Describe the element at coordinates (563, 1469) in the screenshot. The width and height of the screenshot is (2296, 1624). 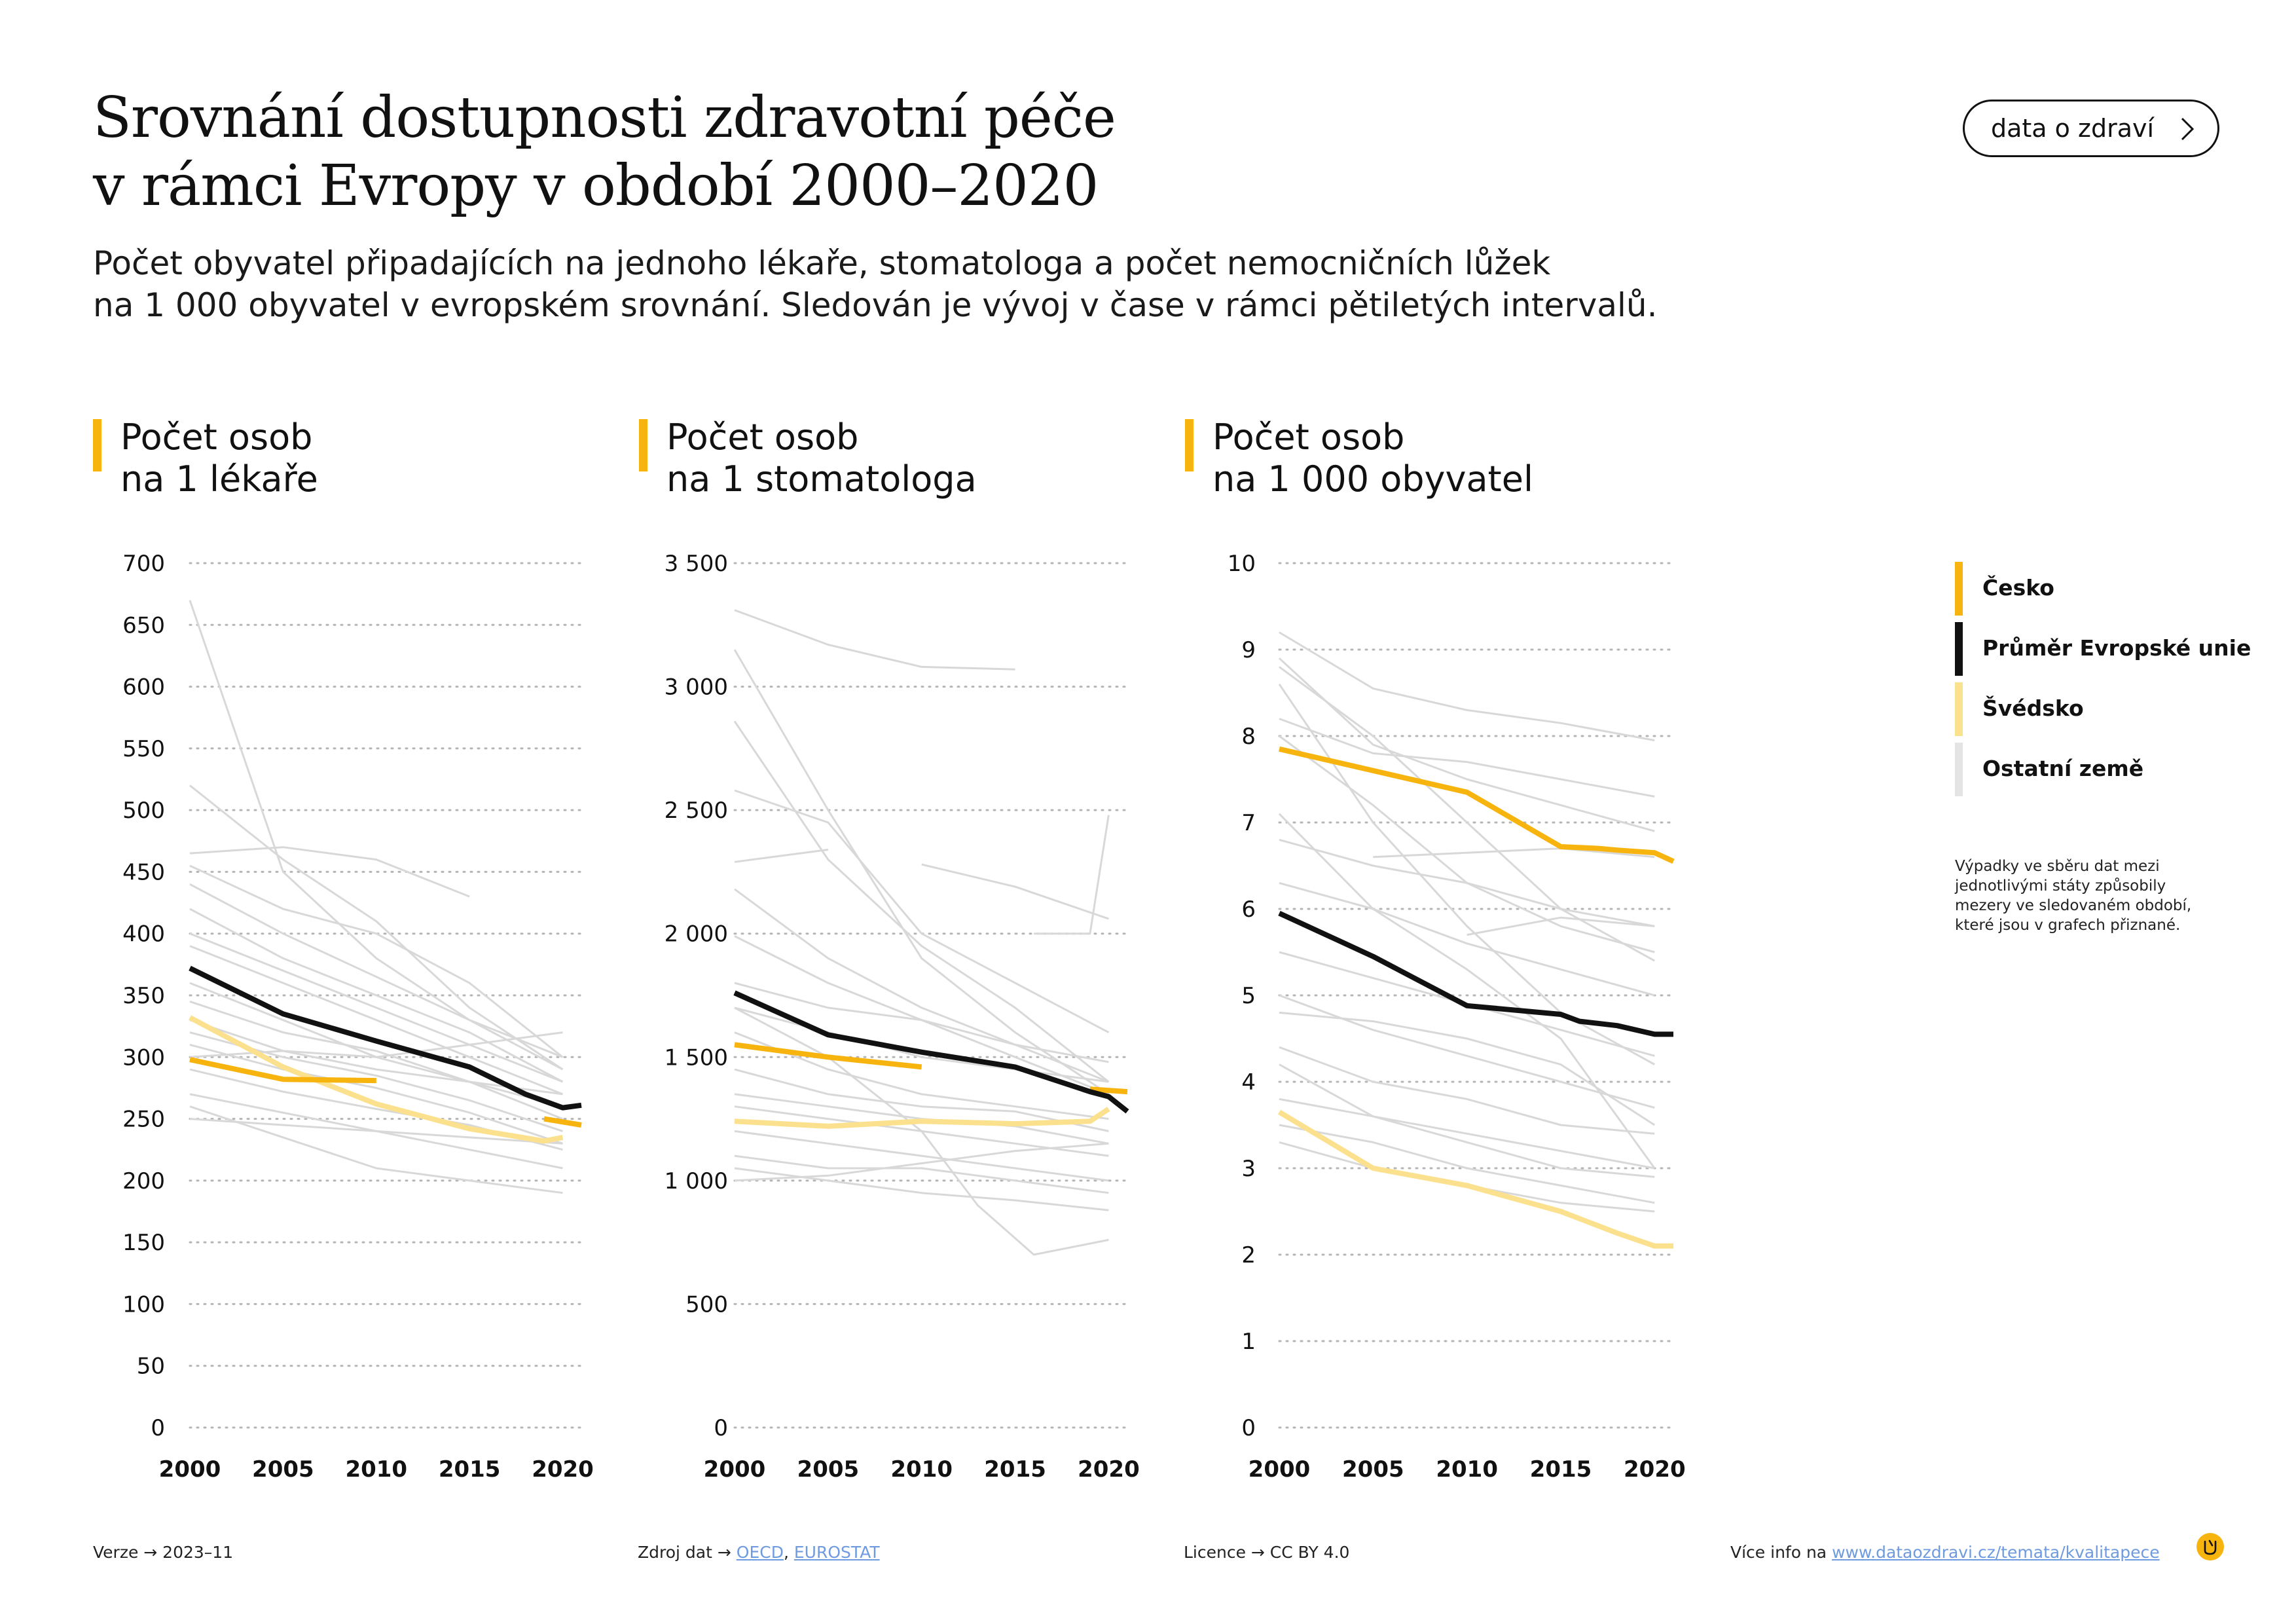
I see `chart-1-xtick-label: 2020` at that location.